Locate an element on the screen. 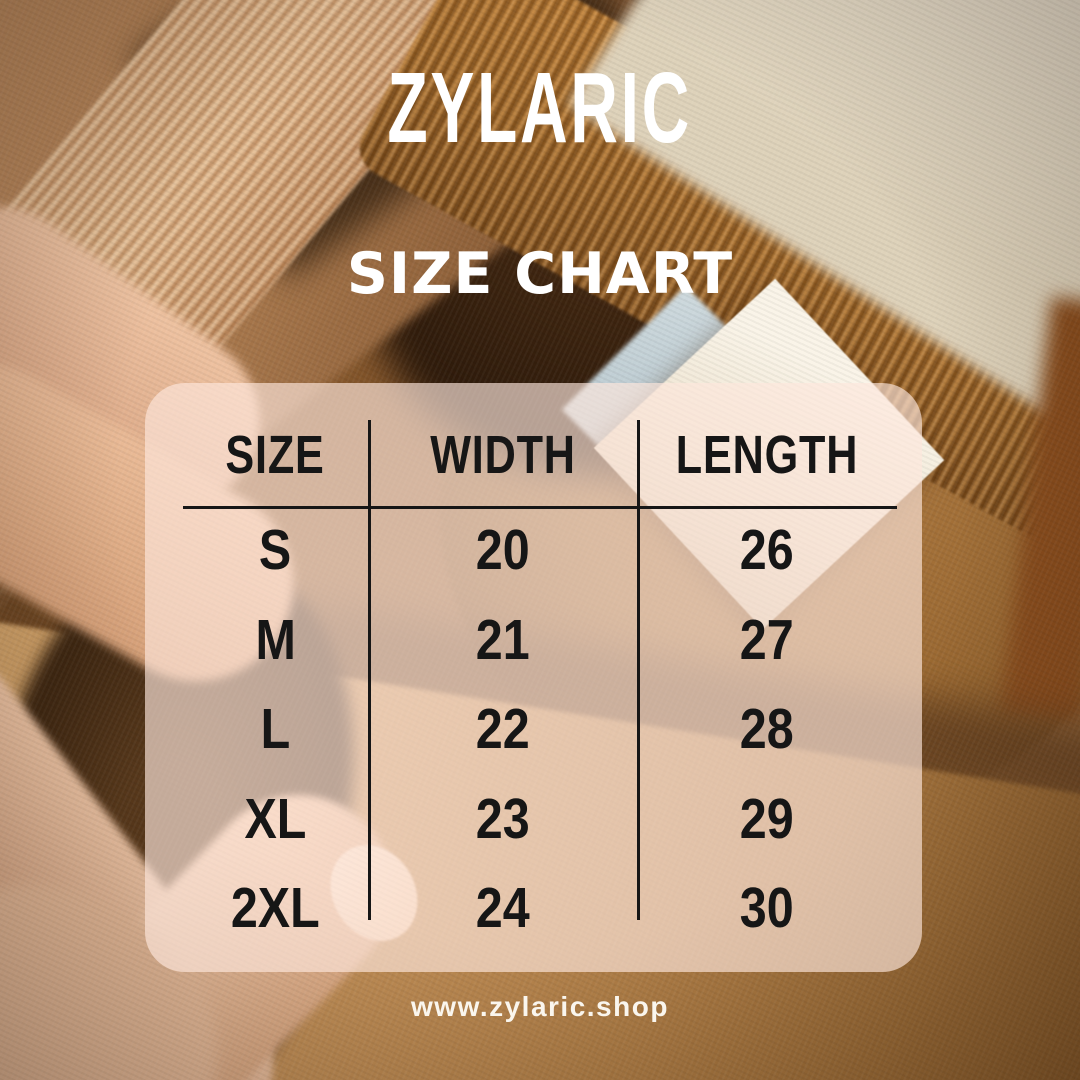 Image resolution: width=1080 pixels, height=1080 pixels. column-header-size: SIZE is located at coordinates (275, 444).